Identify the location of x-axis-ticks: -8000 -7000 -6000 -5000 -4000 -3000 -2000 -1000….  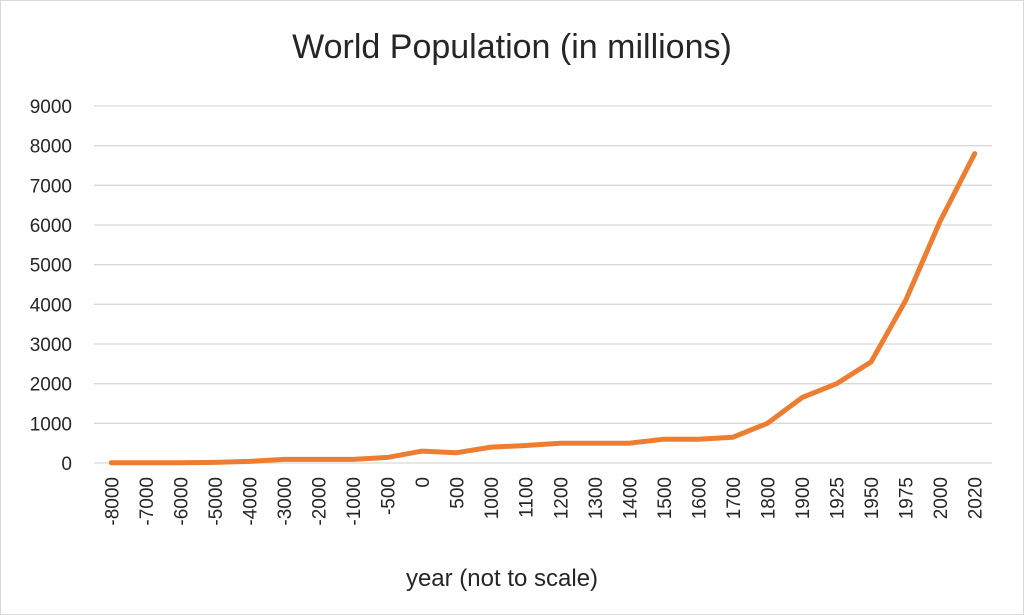
(544, 501).